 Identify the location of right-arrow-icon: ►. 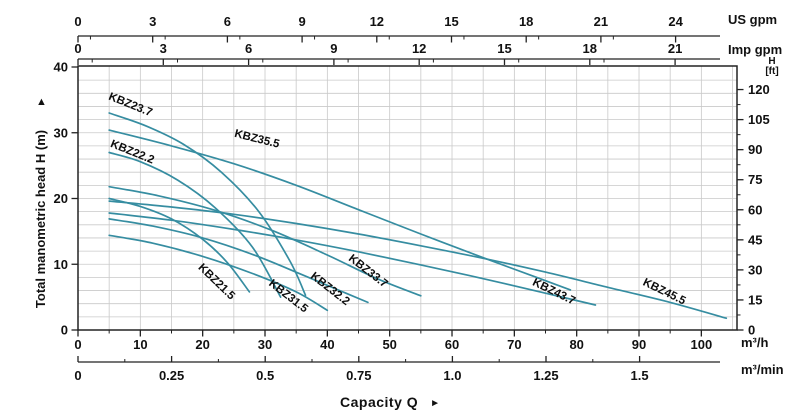
(435, 403).